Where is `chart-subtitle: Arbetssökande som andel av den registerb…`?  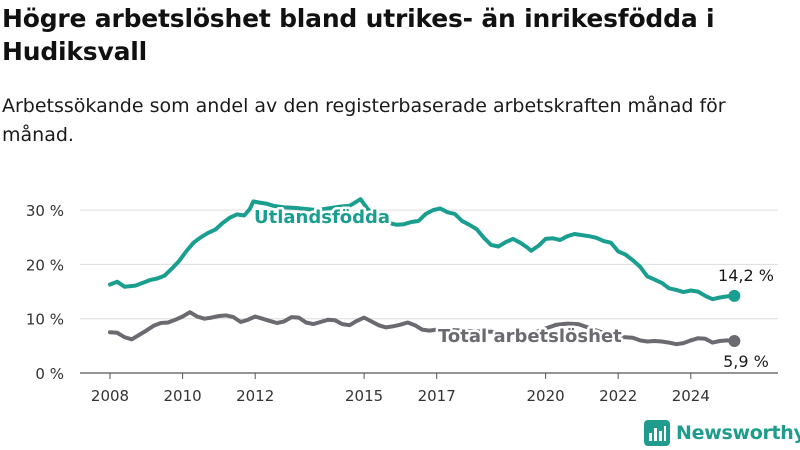
chart-subtitle: Arbetssökande som andel av den registerb… is located at coordinates (364, 120).